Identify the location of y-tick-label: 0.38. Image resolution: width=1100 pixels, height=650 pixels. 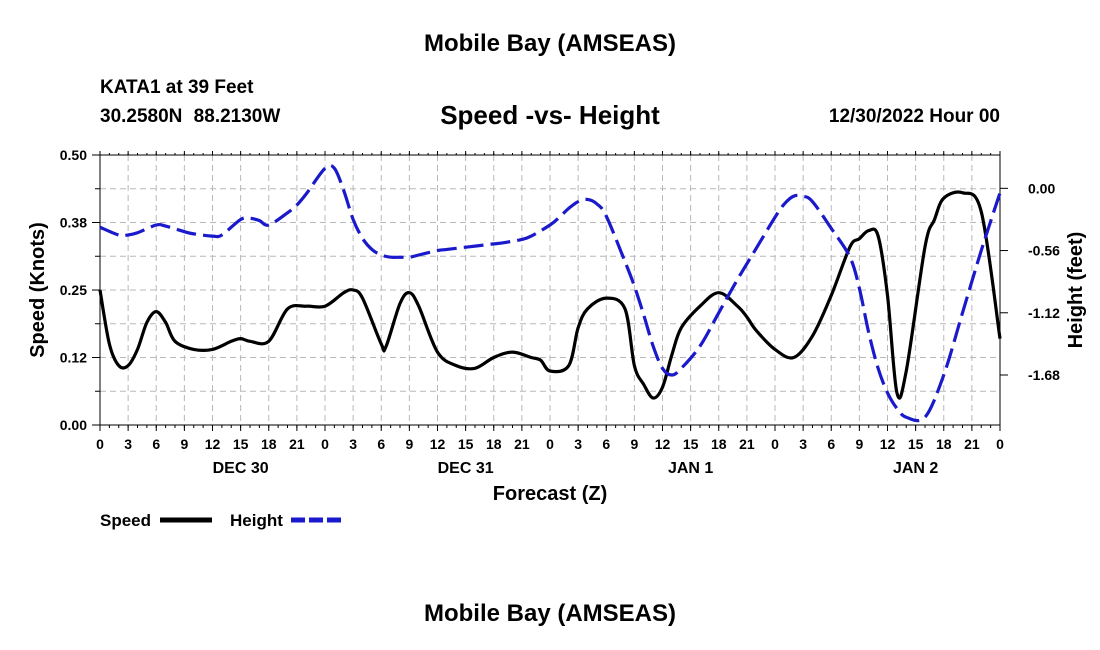
(73, 223).